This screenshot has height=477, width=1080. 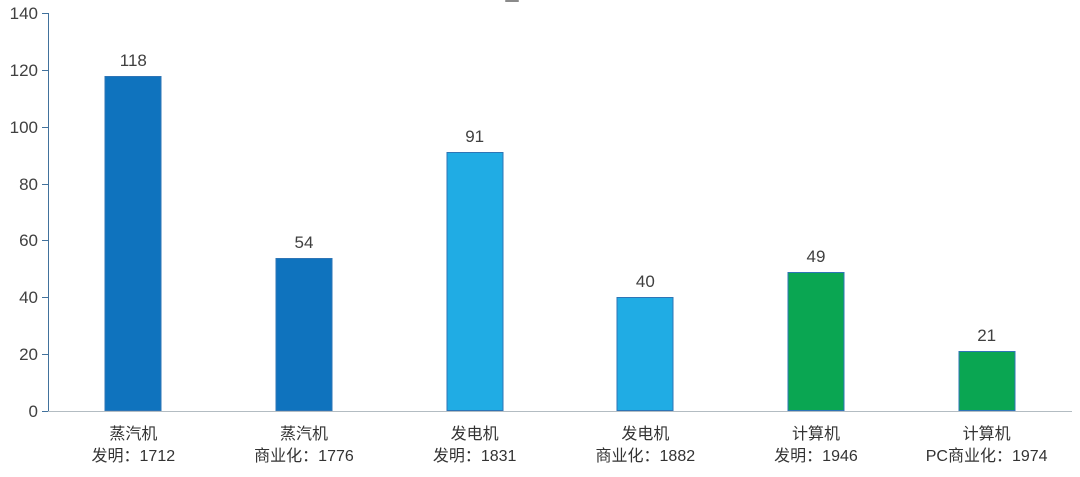 I want to click on y-axis-tick-label: 120, so click(x=23, y=70).